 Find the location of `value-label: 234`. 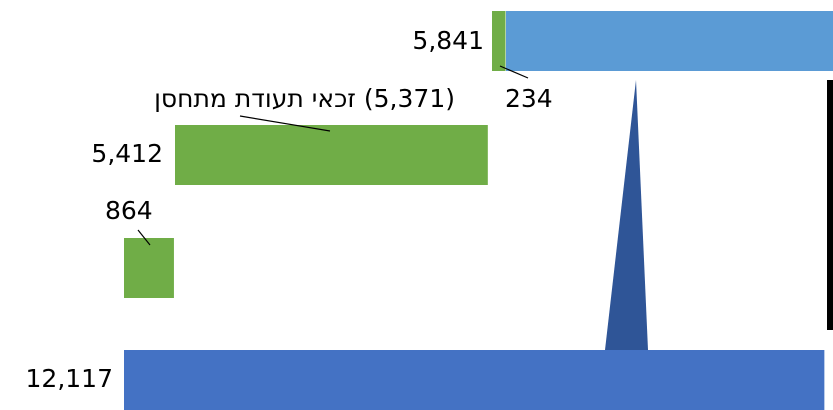

value-label: 234 is located at coordinates (529, 98).